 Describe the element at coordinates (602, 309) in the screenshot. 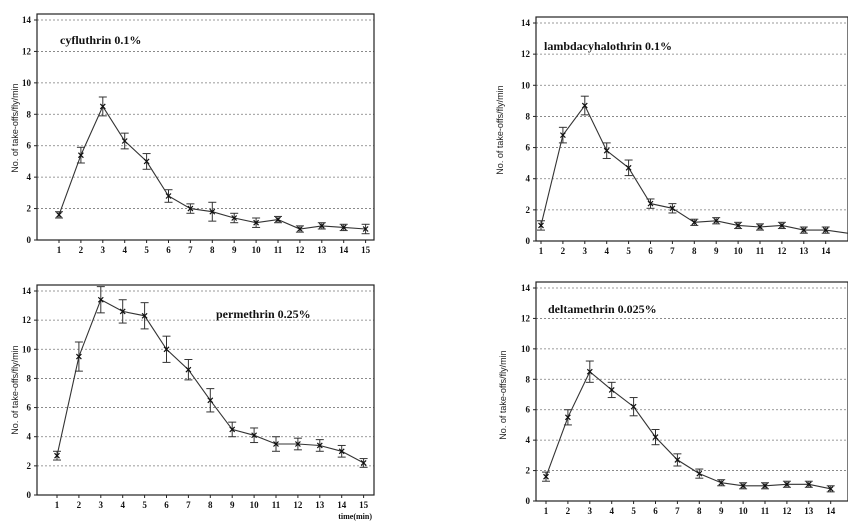

I see `chart-title: deltamethrin 0.025%` at that location.